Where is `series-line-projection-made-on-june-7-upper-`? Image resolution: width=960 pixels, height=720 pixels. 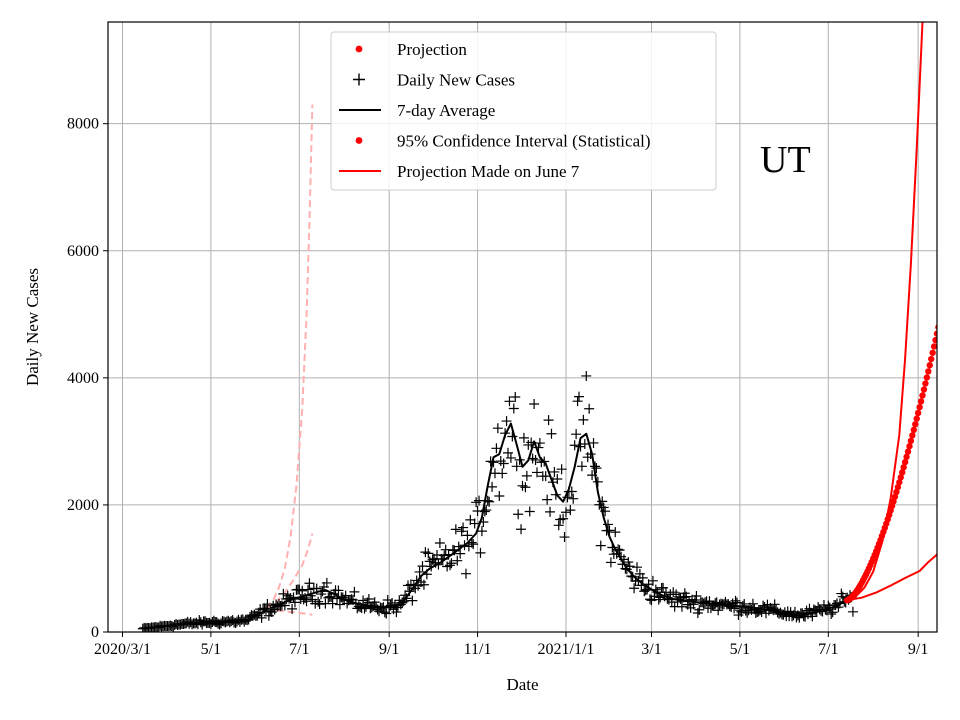 series-line-projection-made-on-june-7-upper- is located at coordinates (289, 356).